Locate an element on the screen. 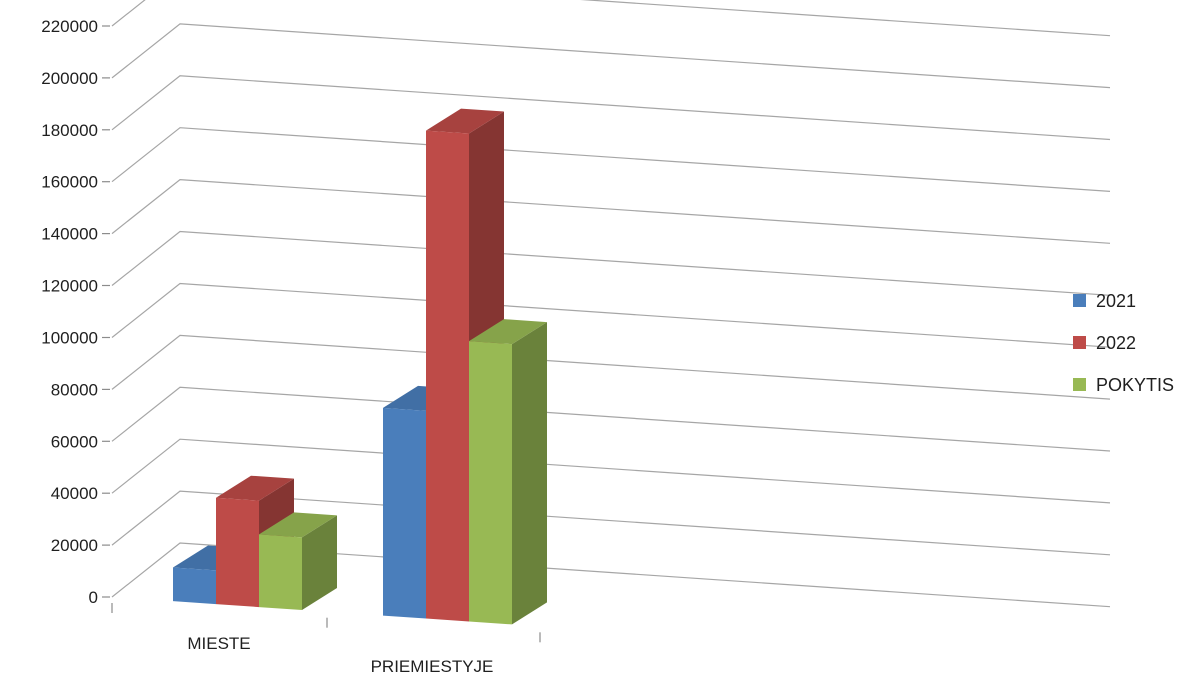 The image size is (1187, 675). legend-label: 2022 is located at coordinates (1116, 343).